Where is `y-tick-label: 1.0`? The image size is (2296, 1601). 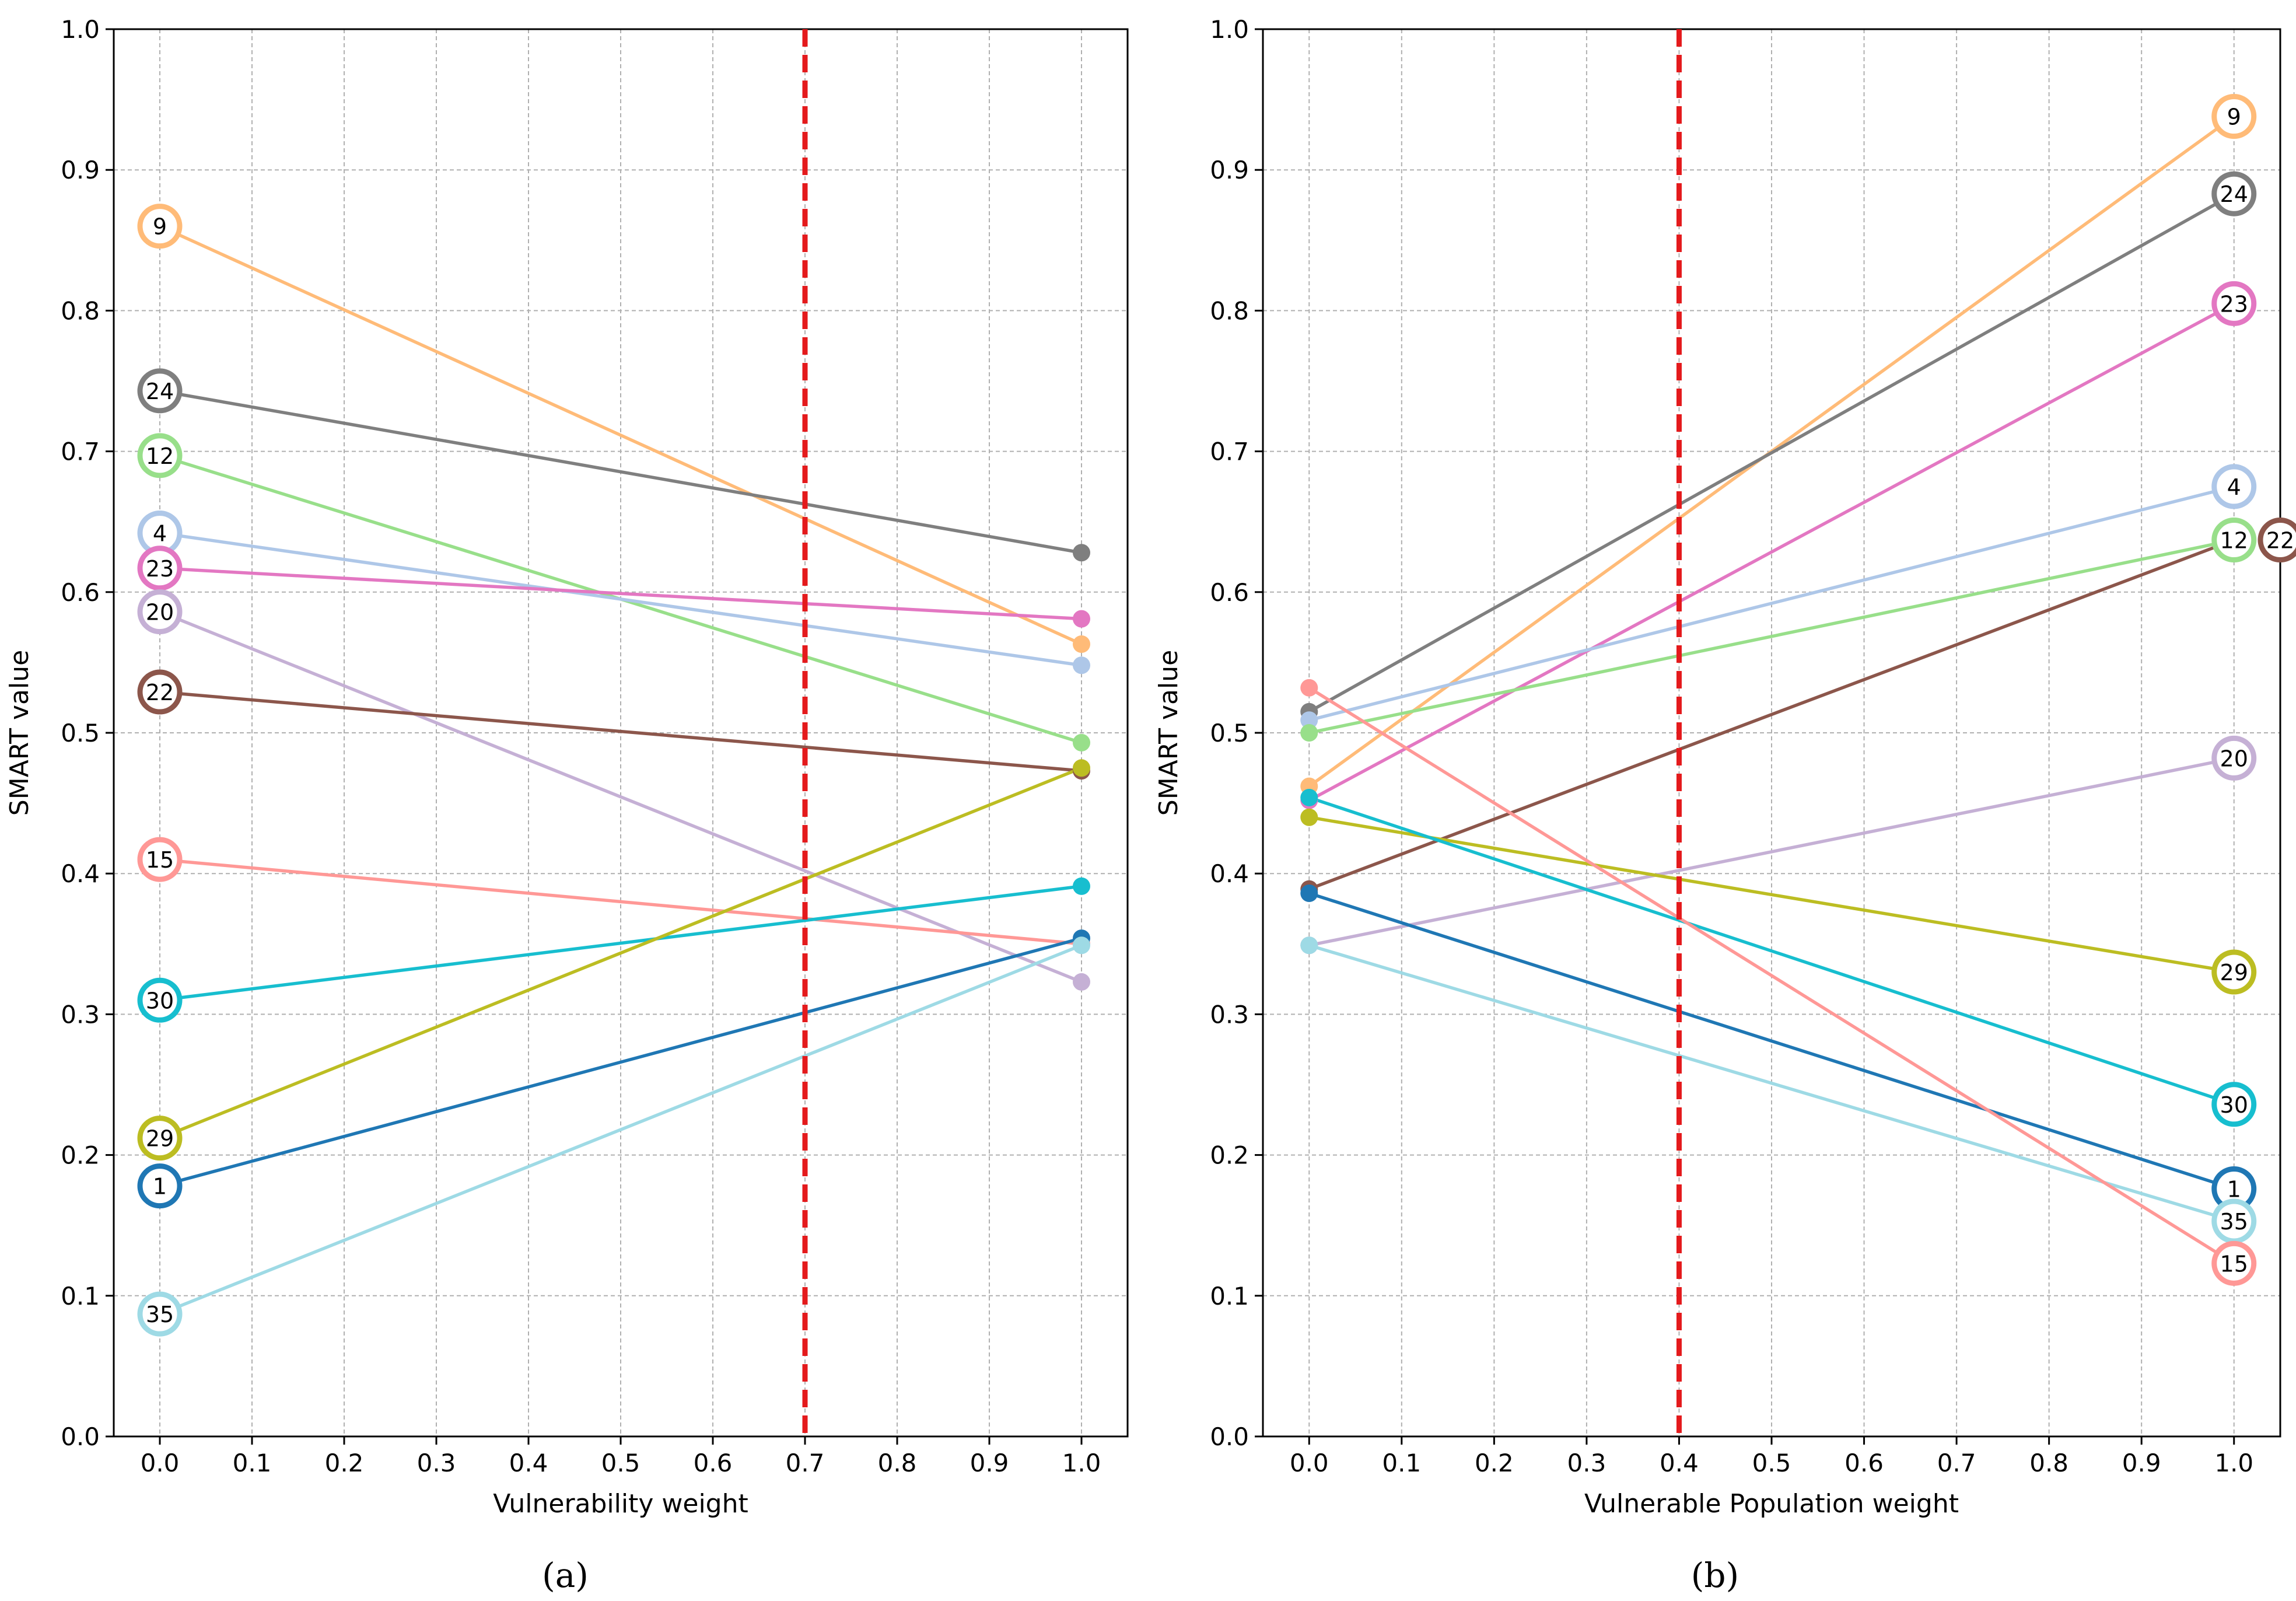 y-tick-label: 1.0 is located at coordinates (1230, 30).